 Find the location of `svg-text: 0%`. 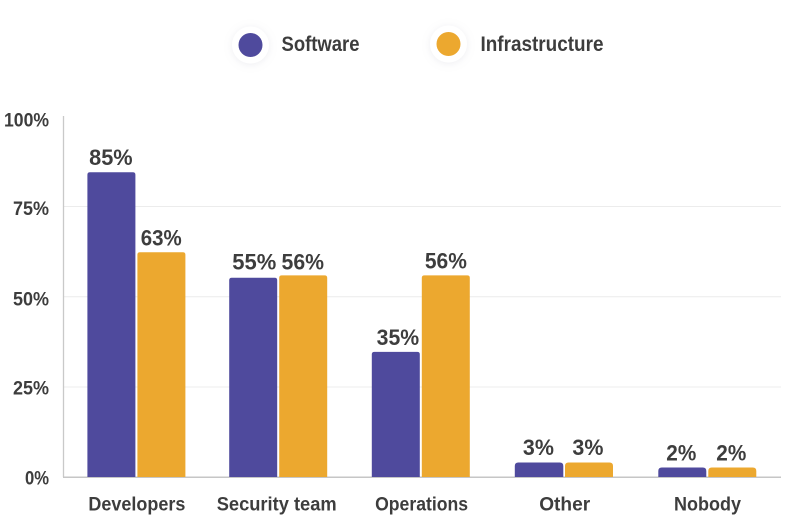

svg-text: 0% is located at coordinates (37, 478).